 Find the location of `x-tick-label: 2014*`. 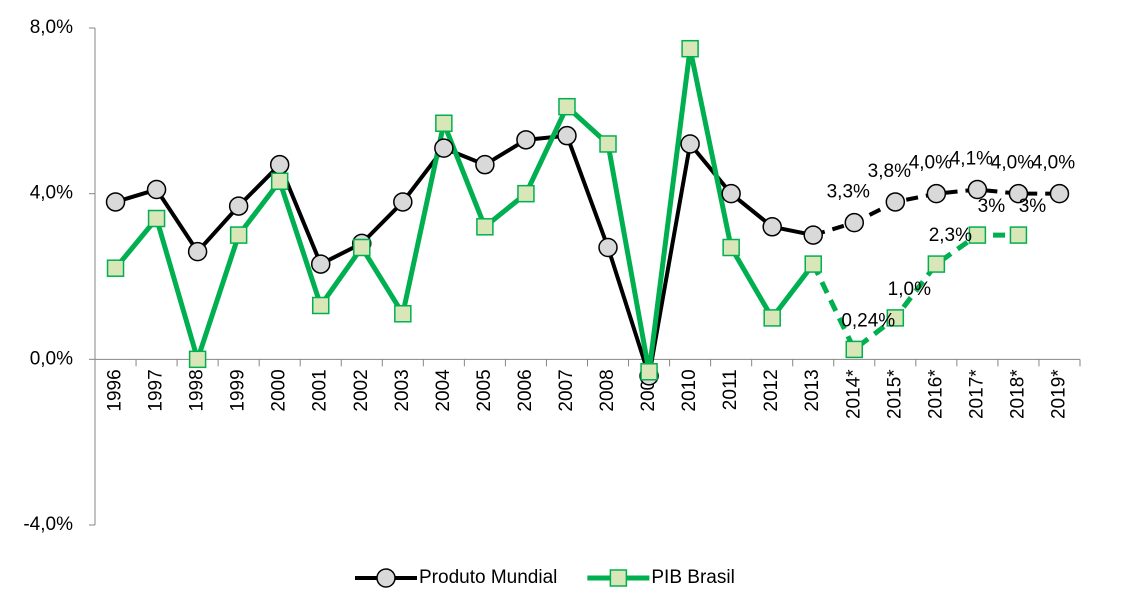

x-tick-label: 2014* is located at coordinates (853, 394).